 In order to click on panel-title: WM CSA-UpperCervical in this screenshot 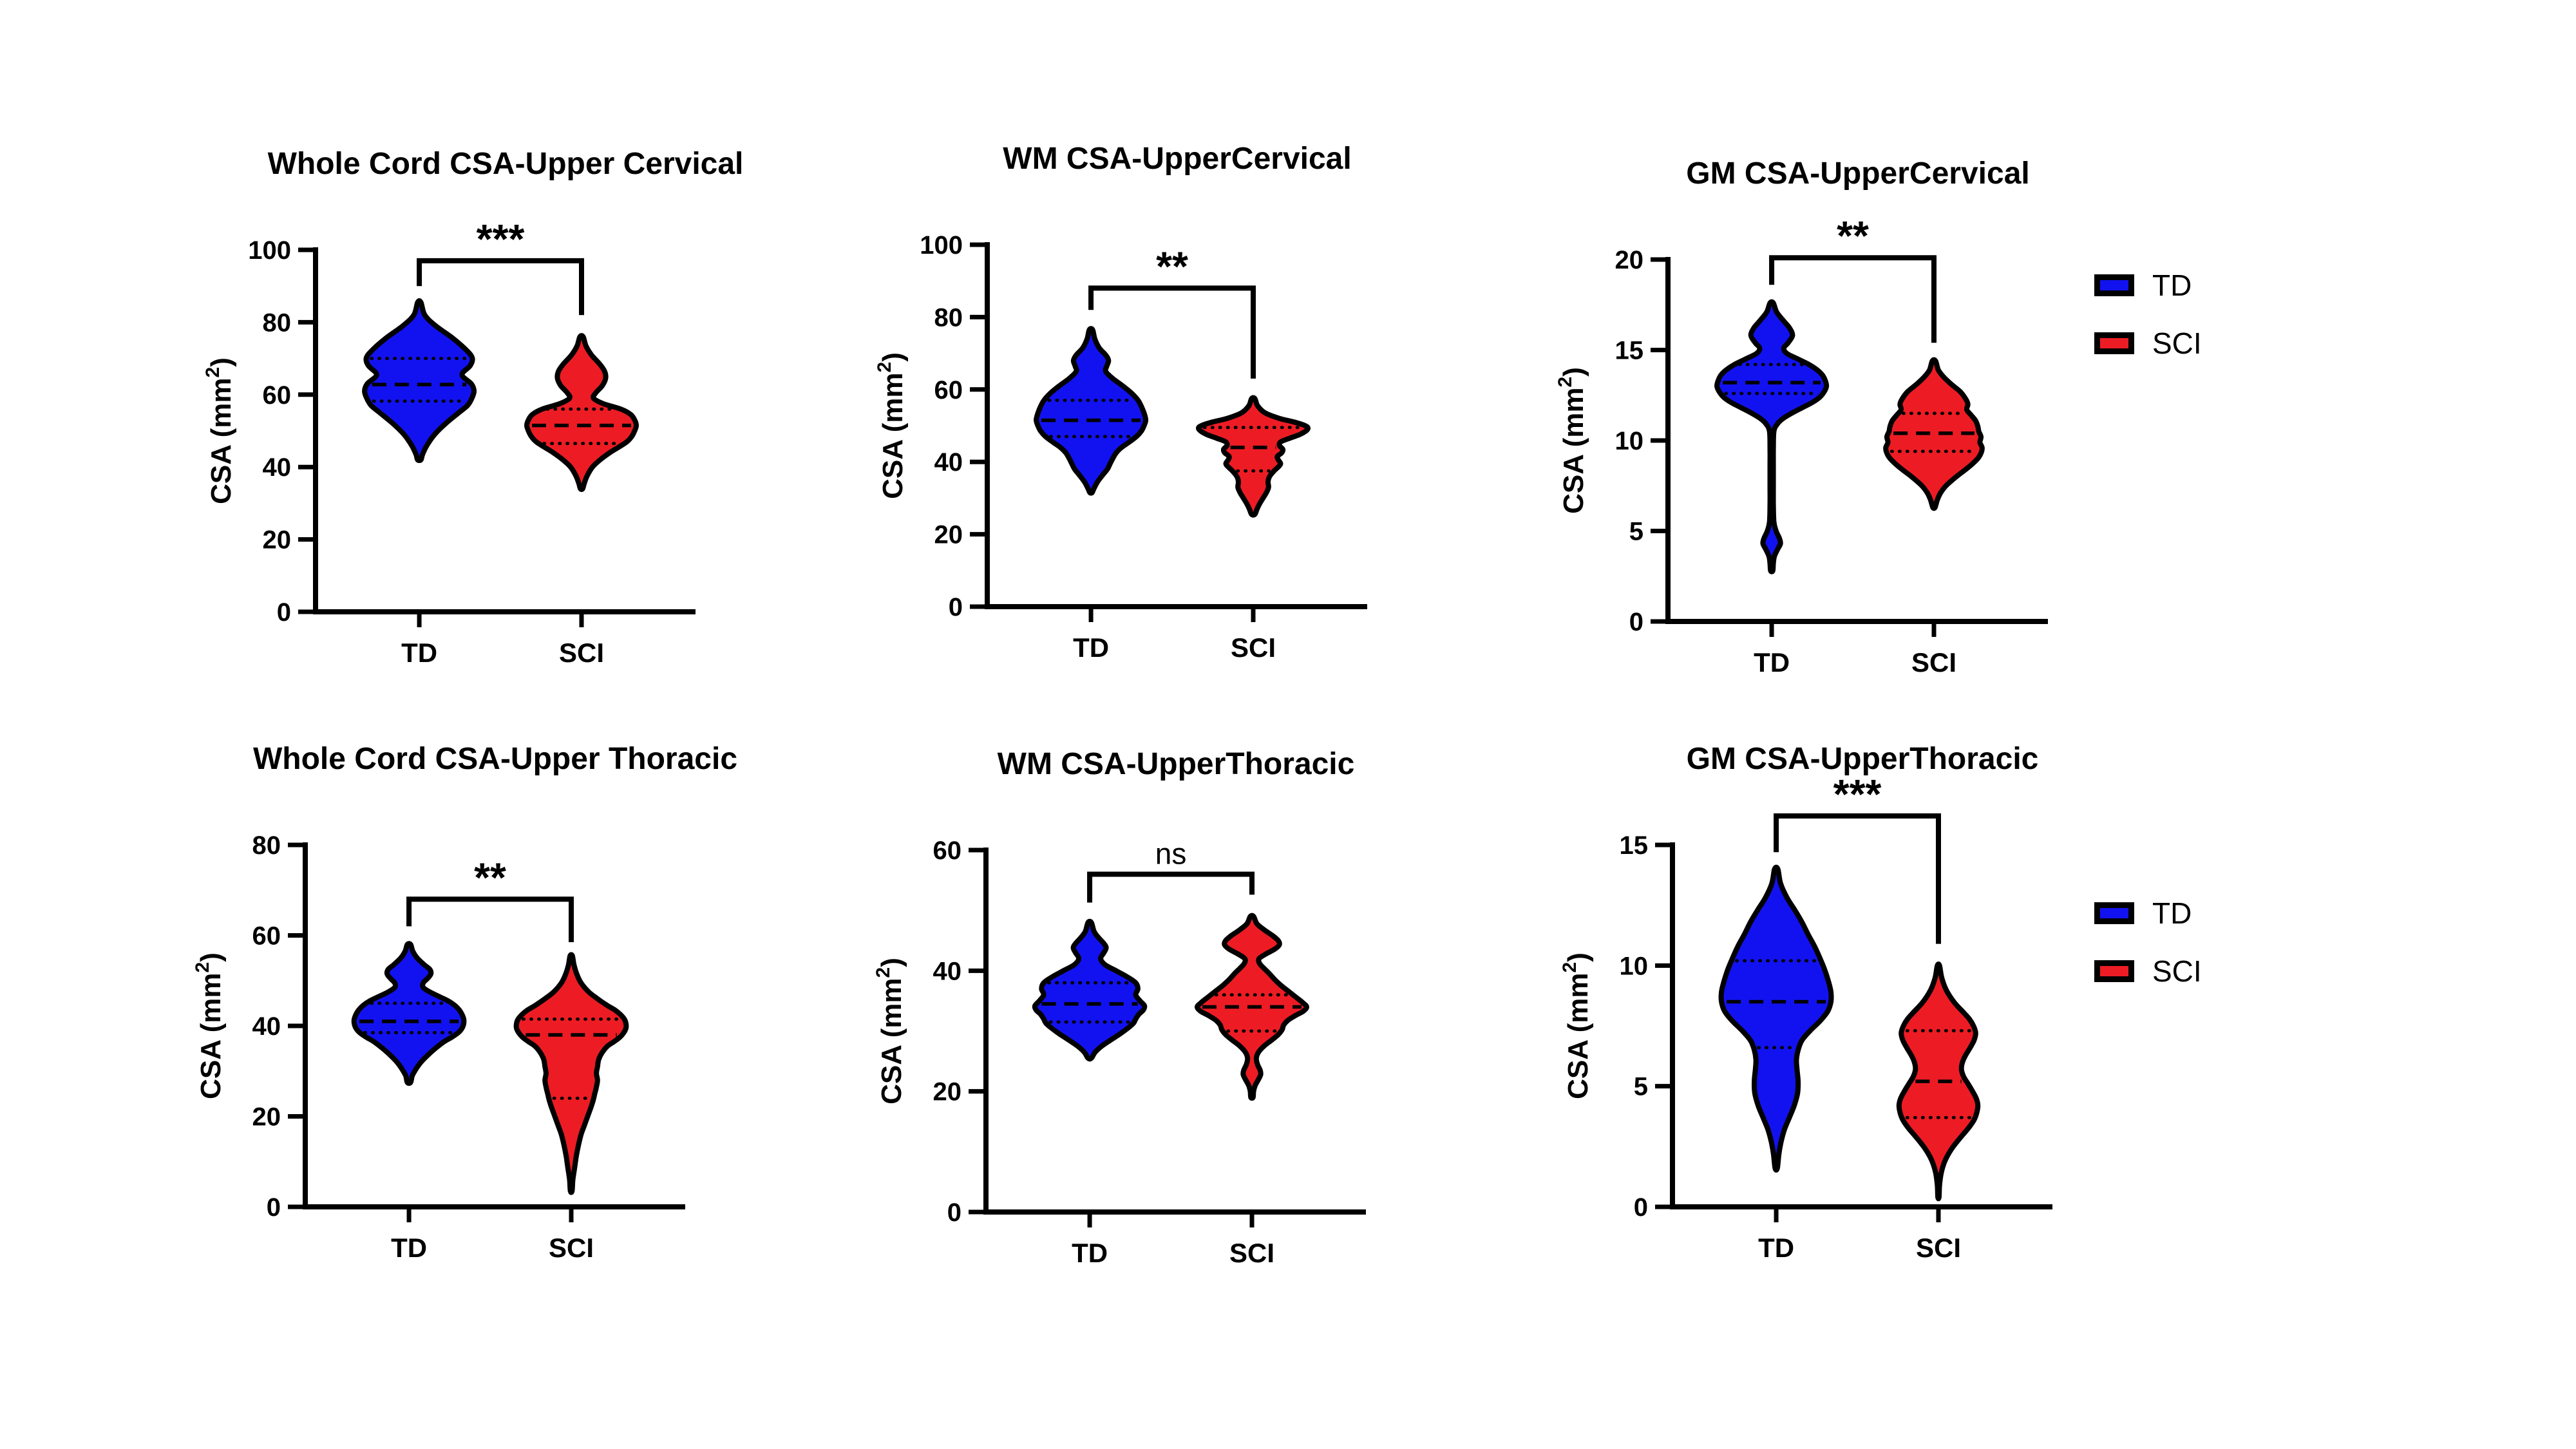, I will do `click(1177, 159)`.